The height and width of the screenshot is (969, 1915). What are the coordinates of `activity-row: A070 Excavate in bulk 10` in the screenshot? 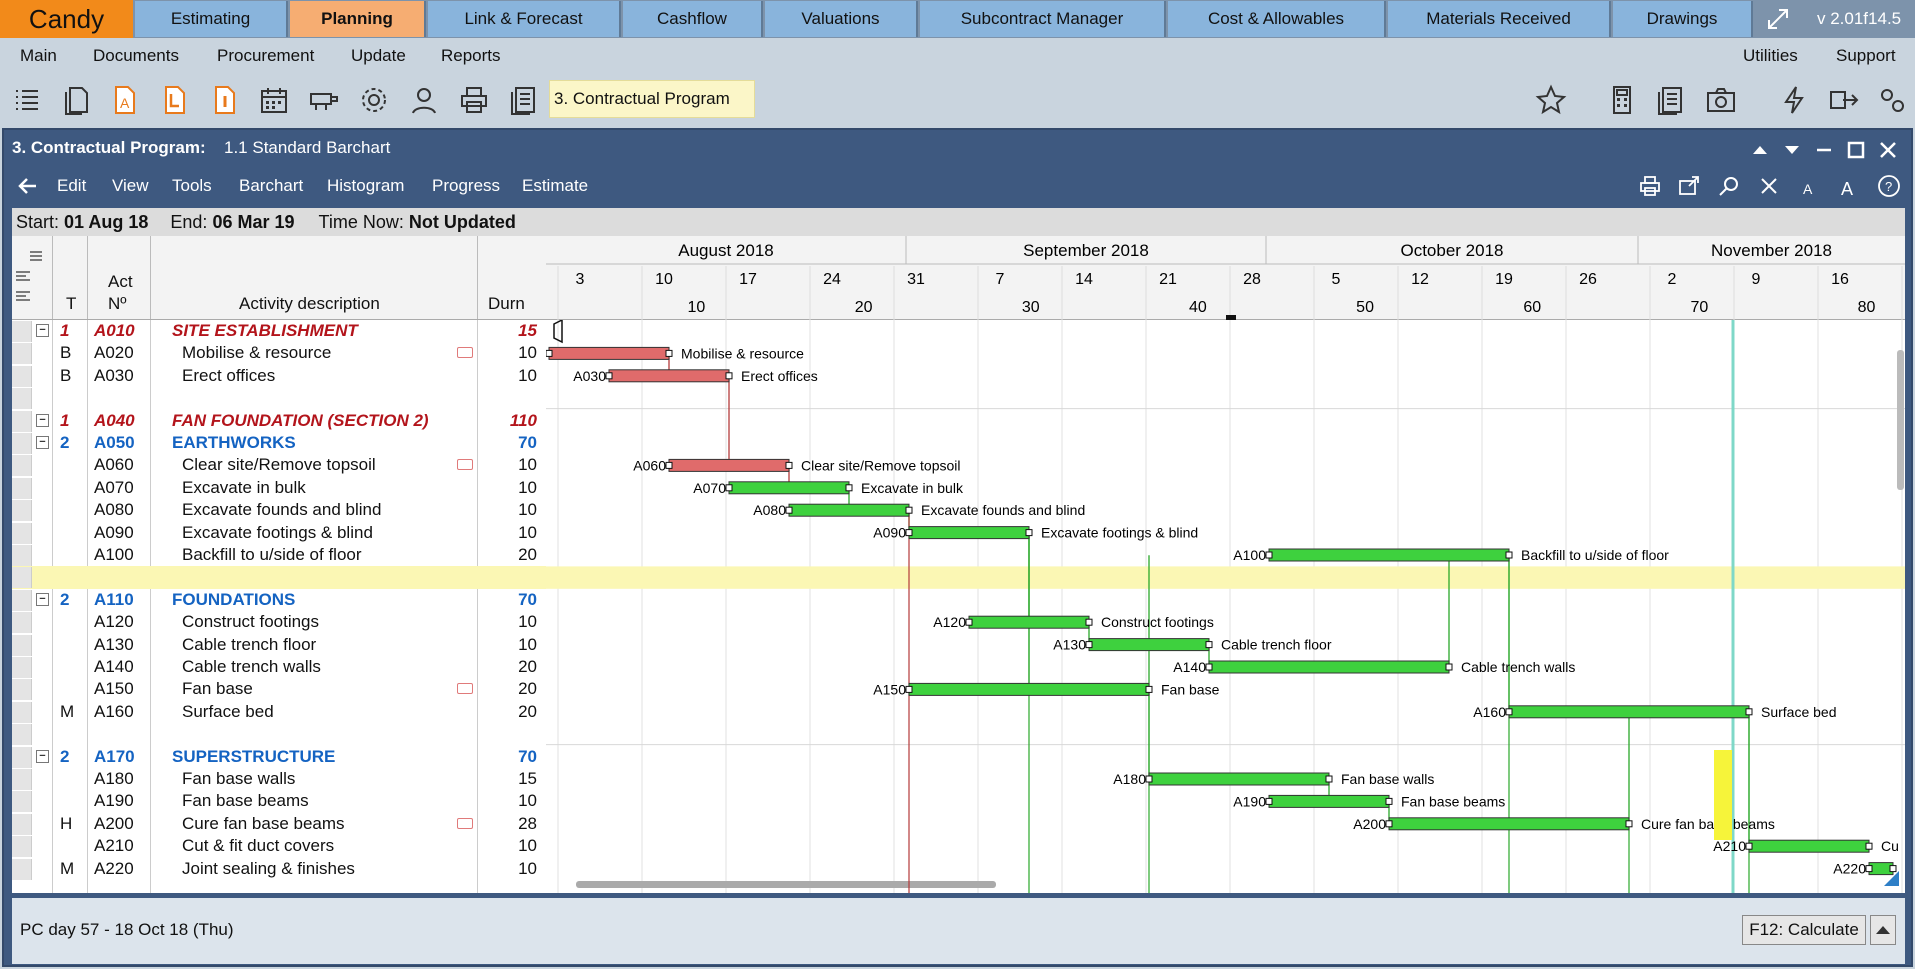 It's located at (279, 488).